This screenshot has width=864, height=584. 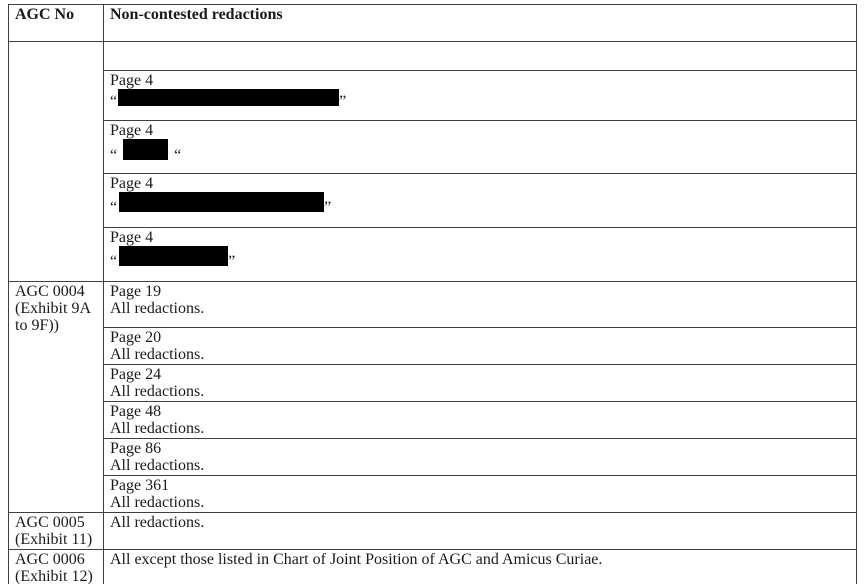 What do you see at coordinates (136, 337) in the screenshot?
I see `page-label: Page 20` at bounding box center [136, 337].